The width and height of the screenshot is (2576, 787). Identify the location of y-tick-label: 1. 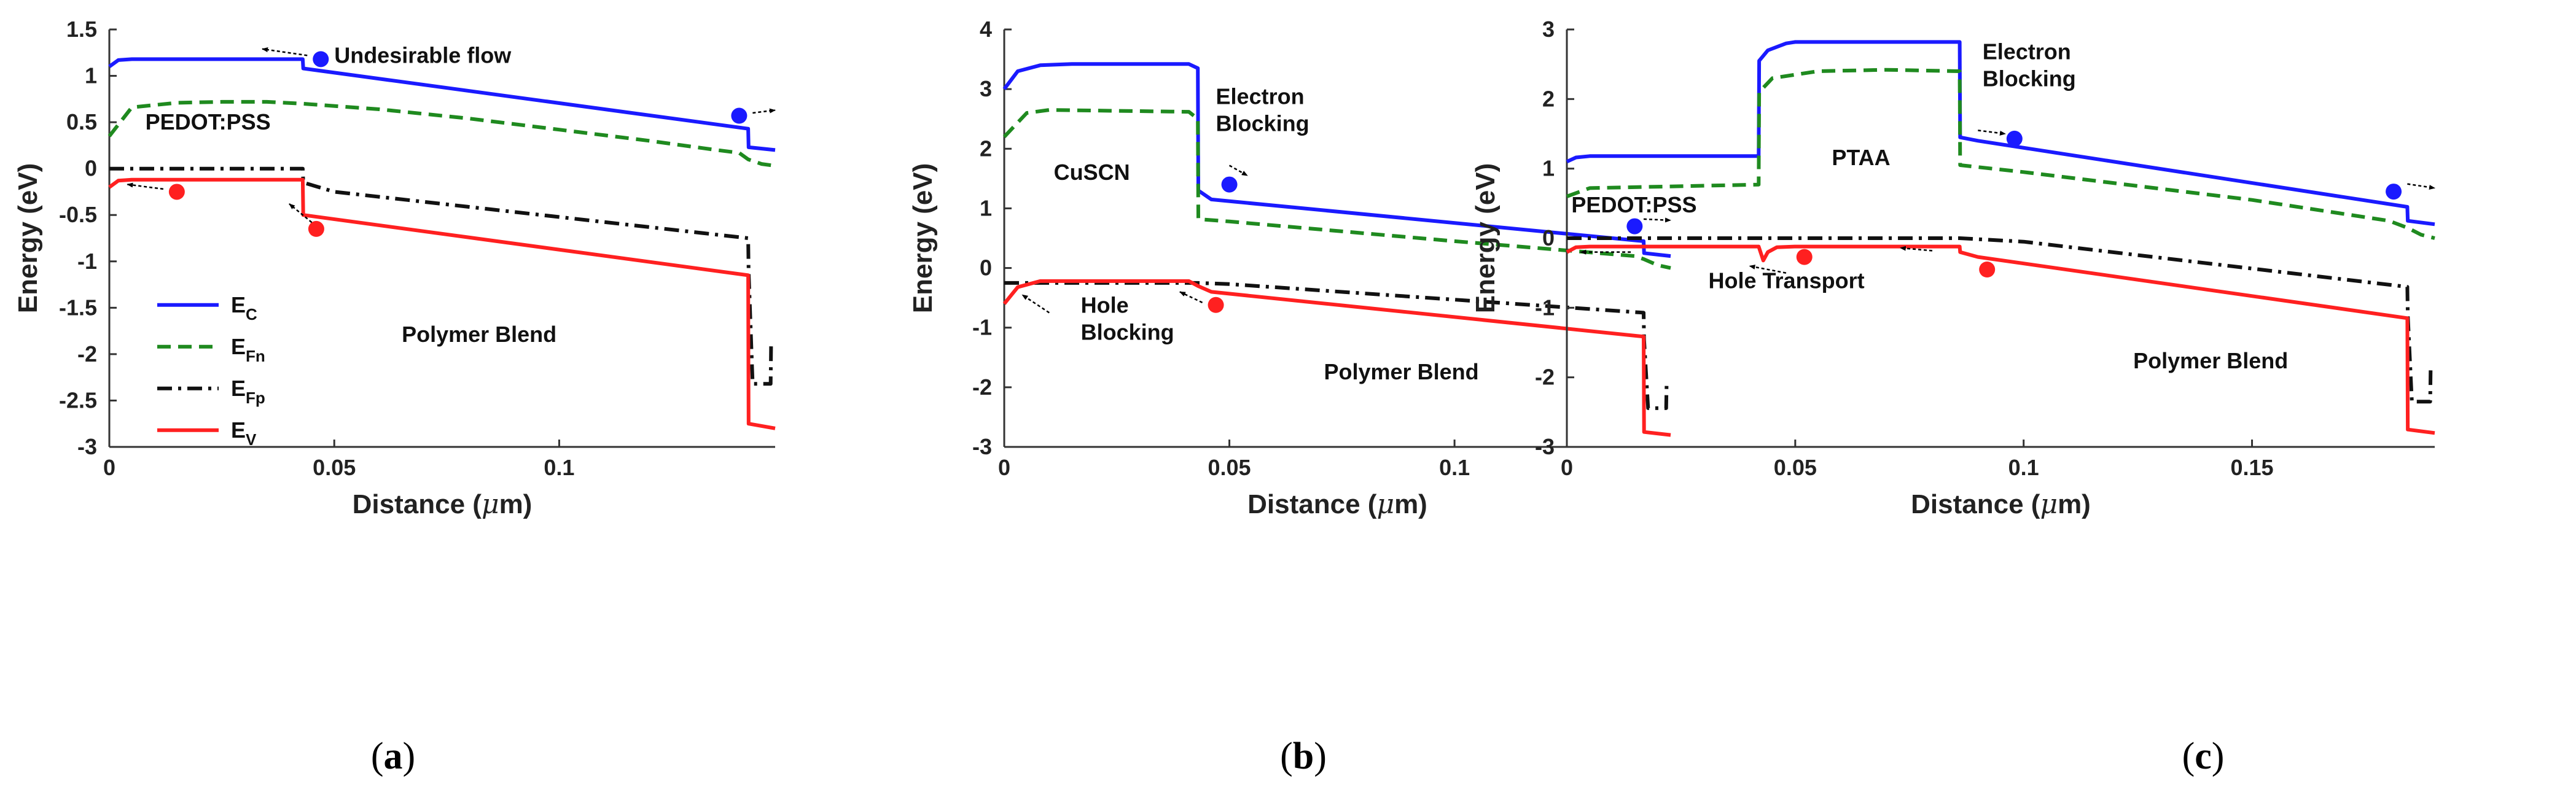
(986, 207).